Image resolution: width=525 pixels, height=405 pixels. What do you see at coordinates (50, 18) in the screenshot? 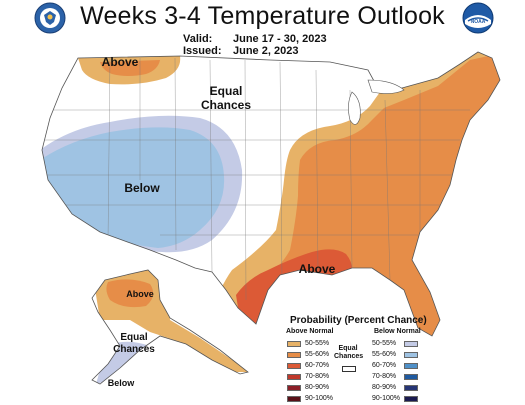
I see `commerce-seal-icon` at bounding box center [50, 18].